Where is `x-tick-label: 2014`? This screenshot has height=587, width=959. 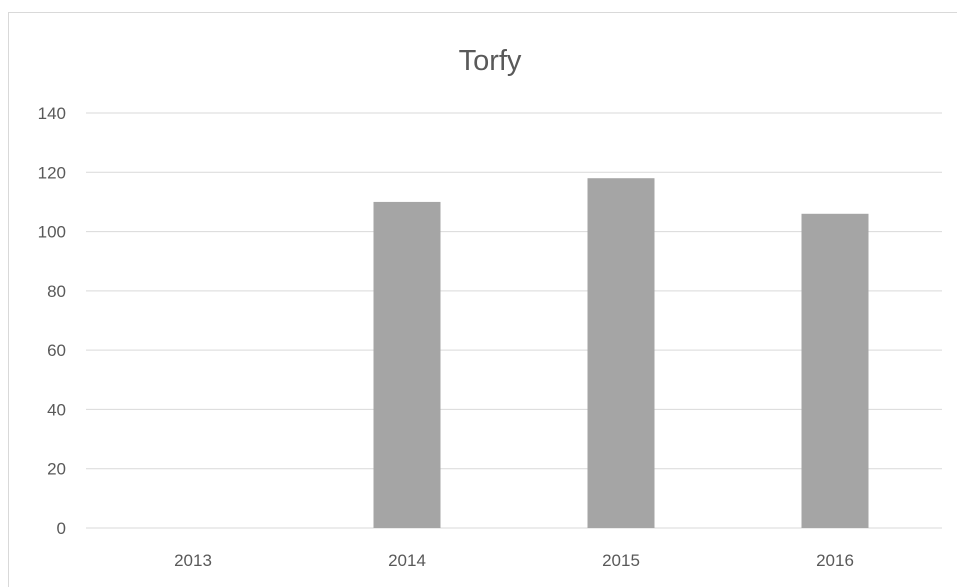
x-tick-label: 2014 is located at coordinates (407, 560).